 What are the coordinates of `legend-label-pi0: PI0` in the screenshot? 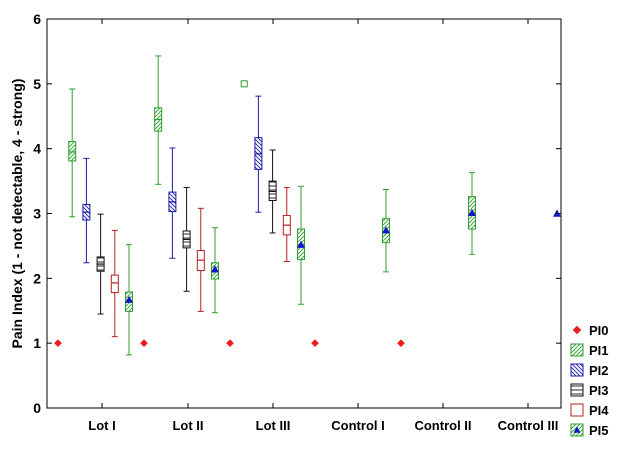 It's located at (599, 330).